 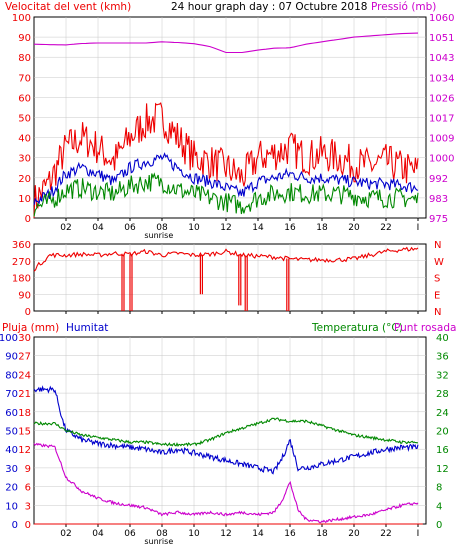 I want to click on wind-axis-tick: 0, so click(x=28, y=219).